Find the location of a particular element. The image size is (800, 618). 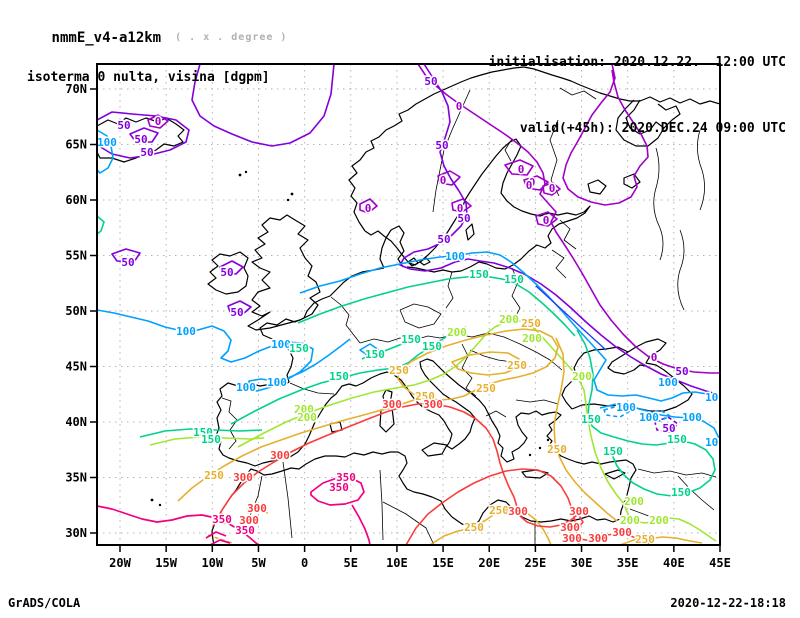

x-tick-label: 5E is located at coordinates (351, 563).